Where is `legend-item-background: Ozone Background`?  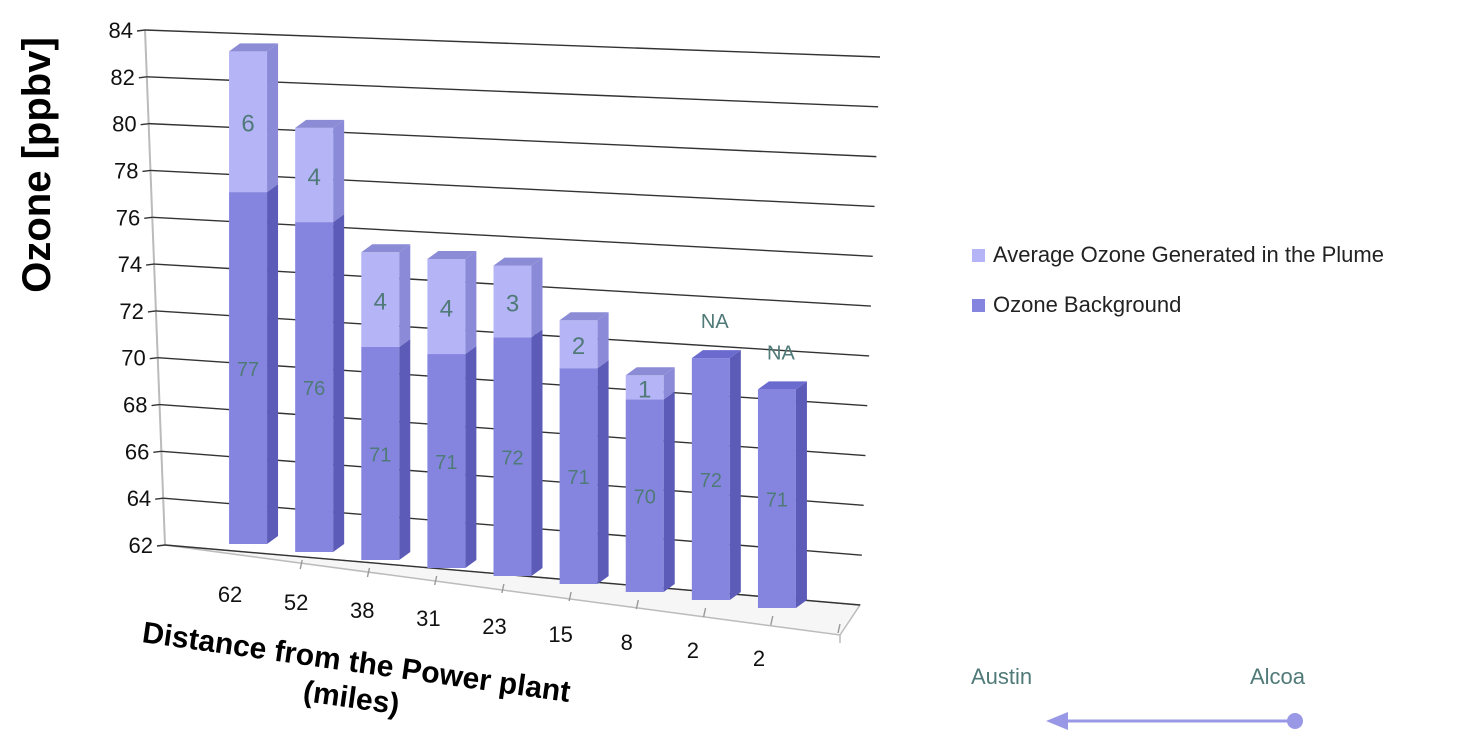
legend-item-background: Ozone Background is located at coordinates (1178, 305).